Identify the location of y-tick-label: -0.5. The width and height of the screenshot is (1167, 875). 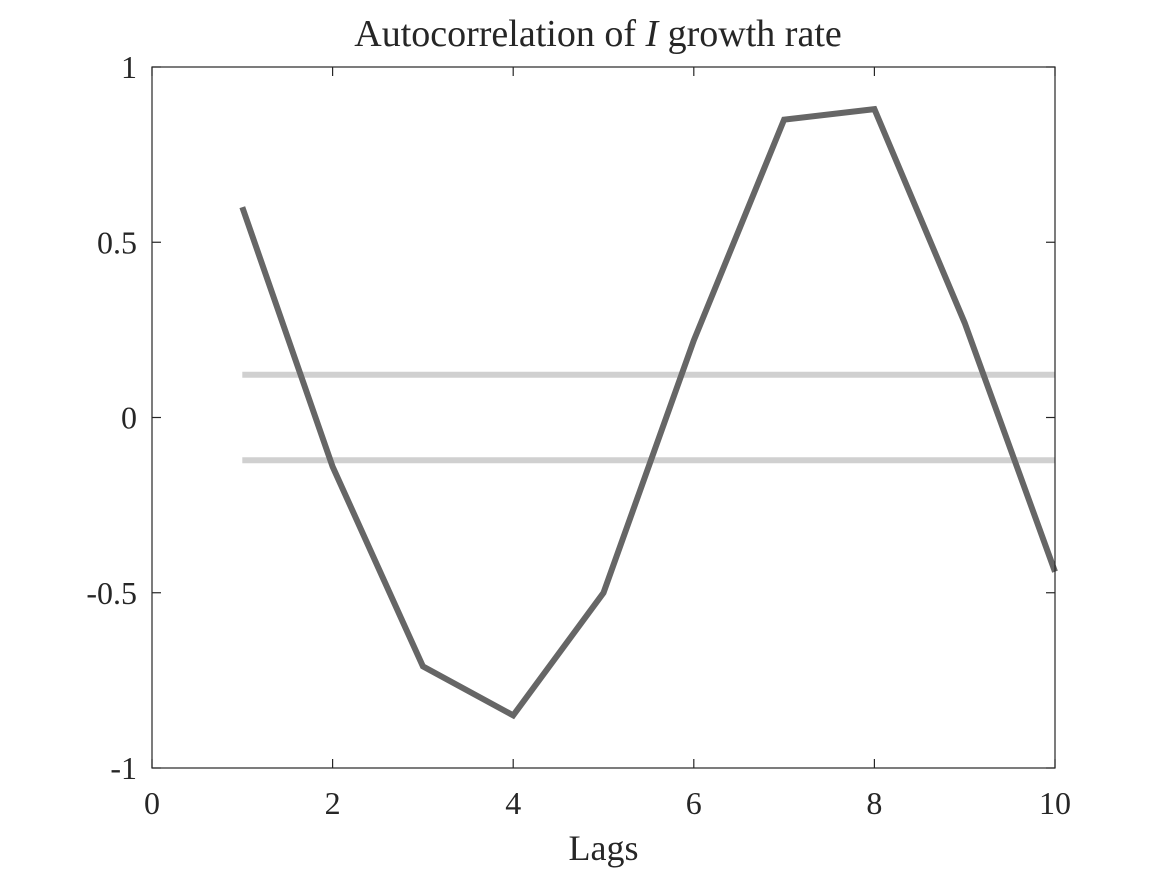
(111, 593).